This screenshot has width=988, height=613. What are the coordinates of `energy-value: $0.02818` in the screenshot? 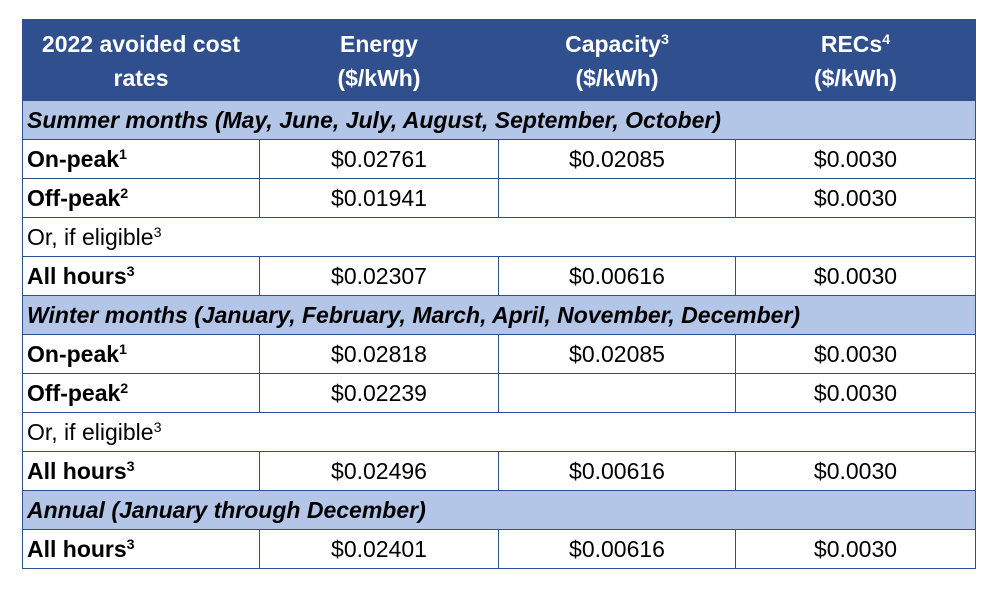 It's located at (379, 354).